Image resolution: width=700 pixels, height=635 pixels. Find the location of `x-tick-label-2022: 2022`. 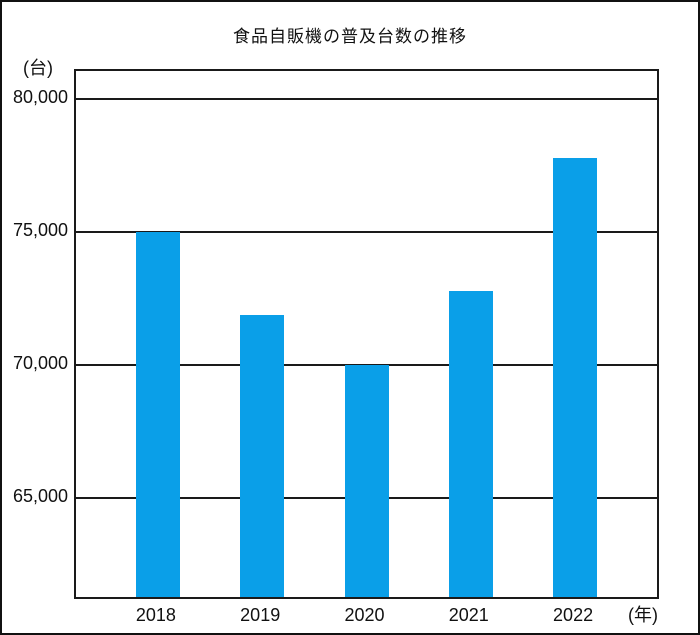

x-tick-label-2022: 2022 is located at coordinates (573, 615).